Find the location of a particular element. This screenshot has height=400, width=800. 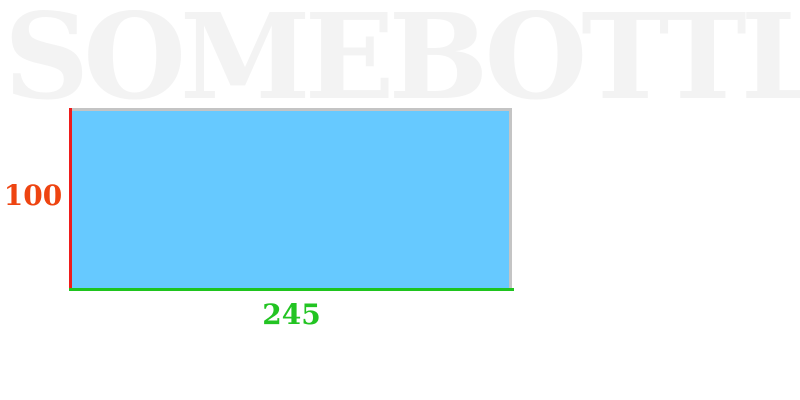

height-dimension-label: 100 is located at coordinates (33, 195).